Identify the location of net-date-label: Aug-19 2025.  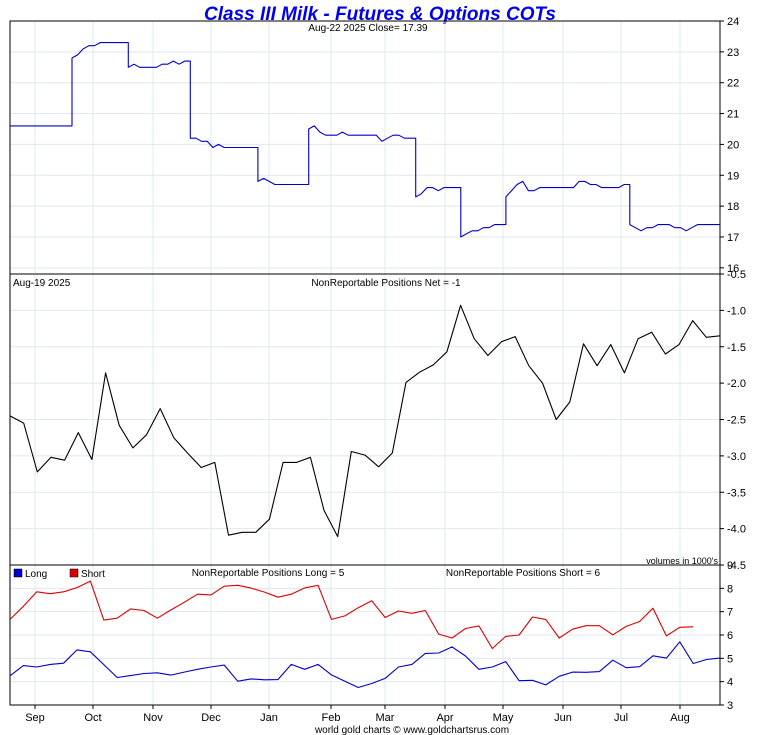
(42, 283).